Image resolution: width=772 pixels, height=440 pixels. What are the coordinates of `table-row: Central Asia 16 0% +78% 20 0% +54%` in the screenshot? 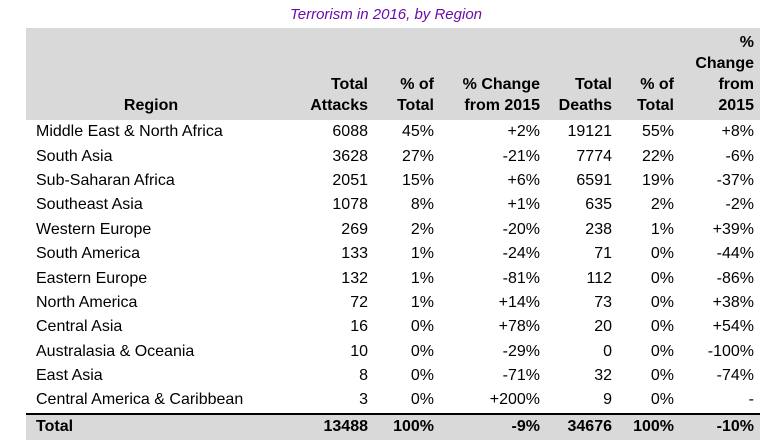 It's located at (393, 327).